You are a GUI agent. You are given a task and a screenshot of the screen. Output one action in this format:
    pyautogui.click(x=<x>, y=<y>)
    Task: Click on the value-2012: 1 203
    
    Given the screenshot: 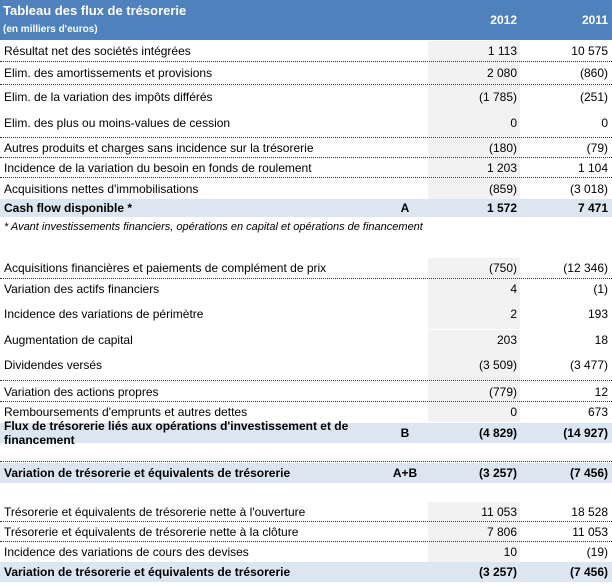 What is the action you would take?
    pyautogui.click(x=501, y=167)
    